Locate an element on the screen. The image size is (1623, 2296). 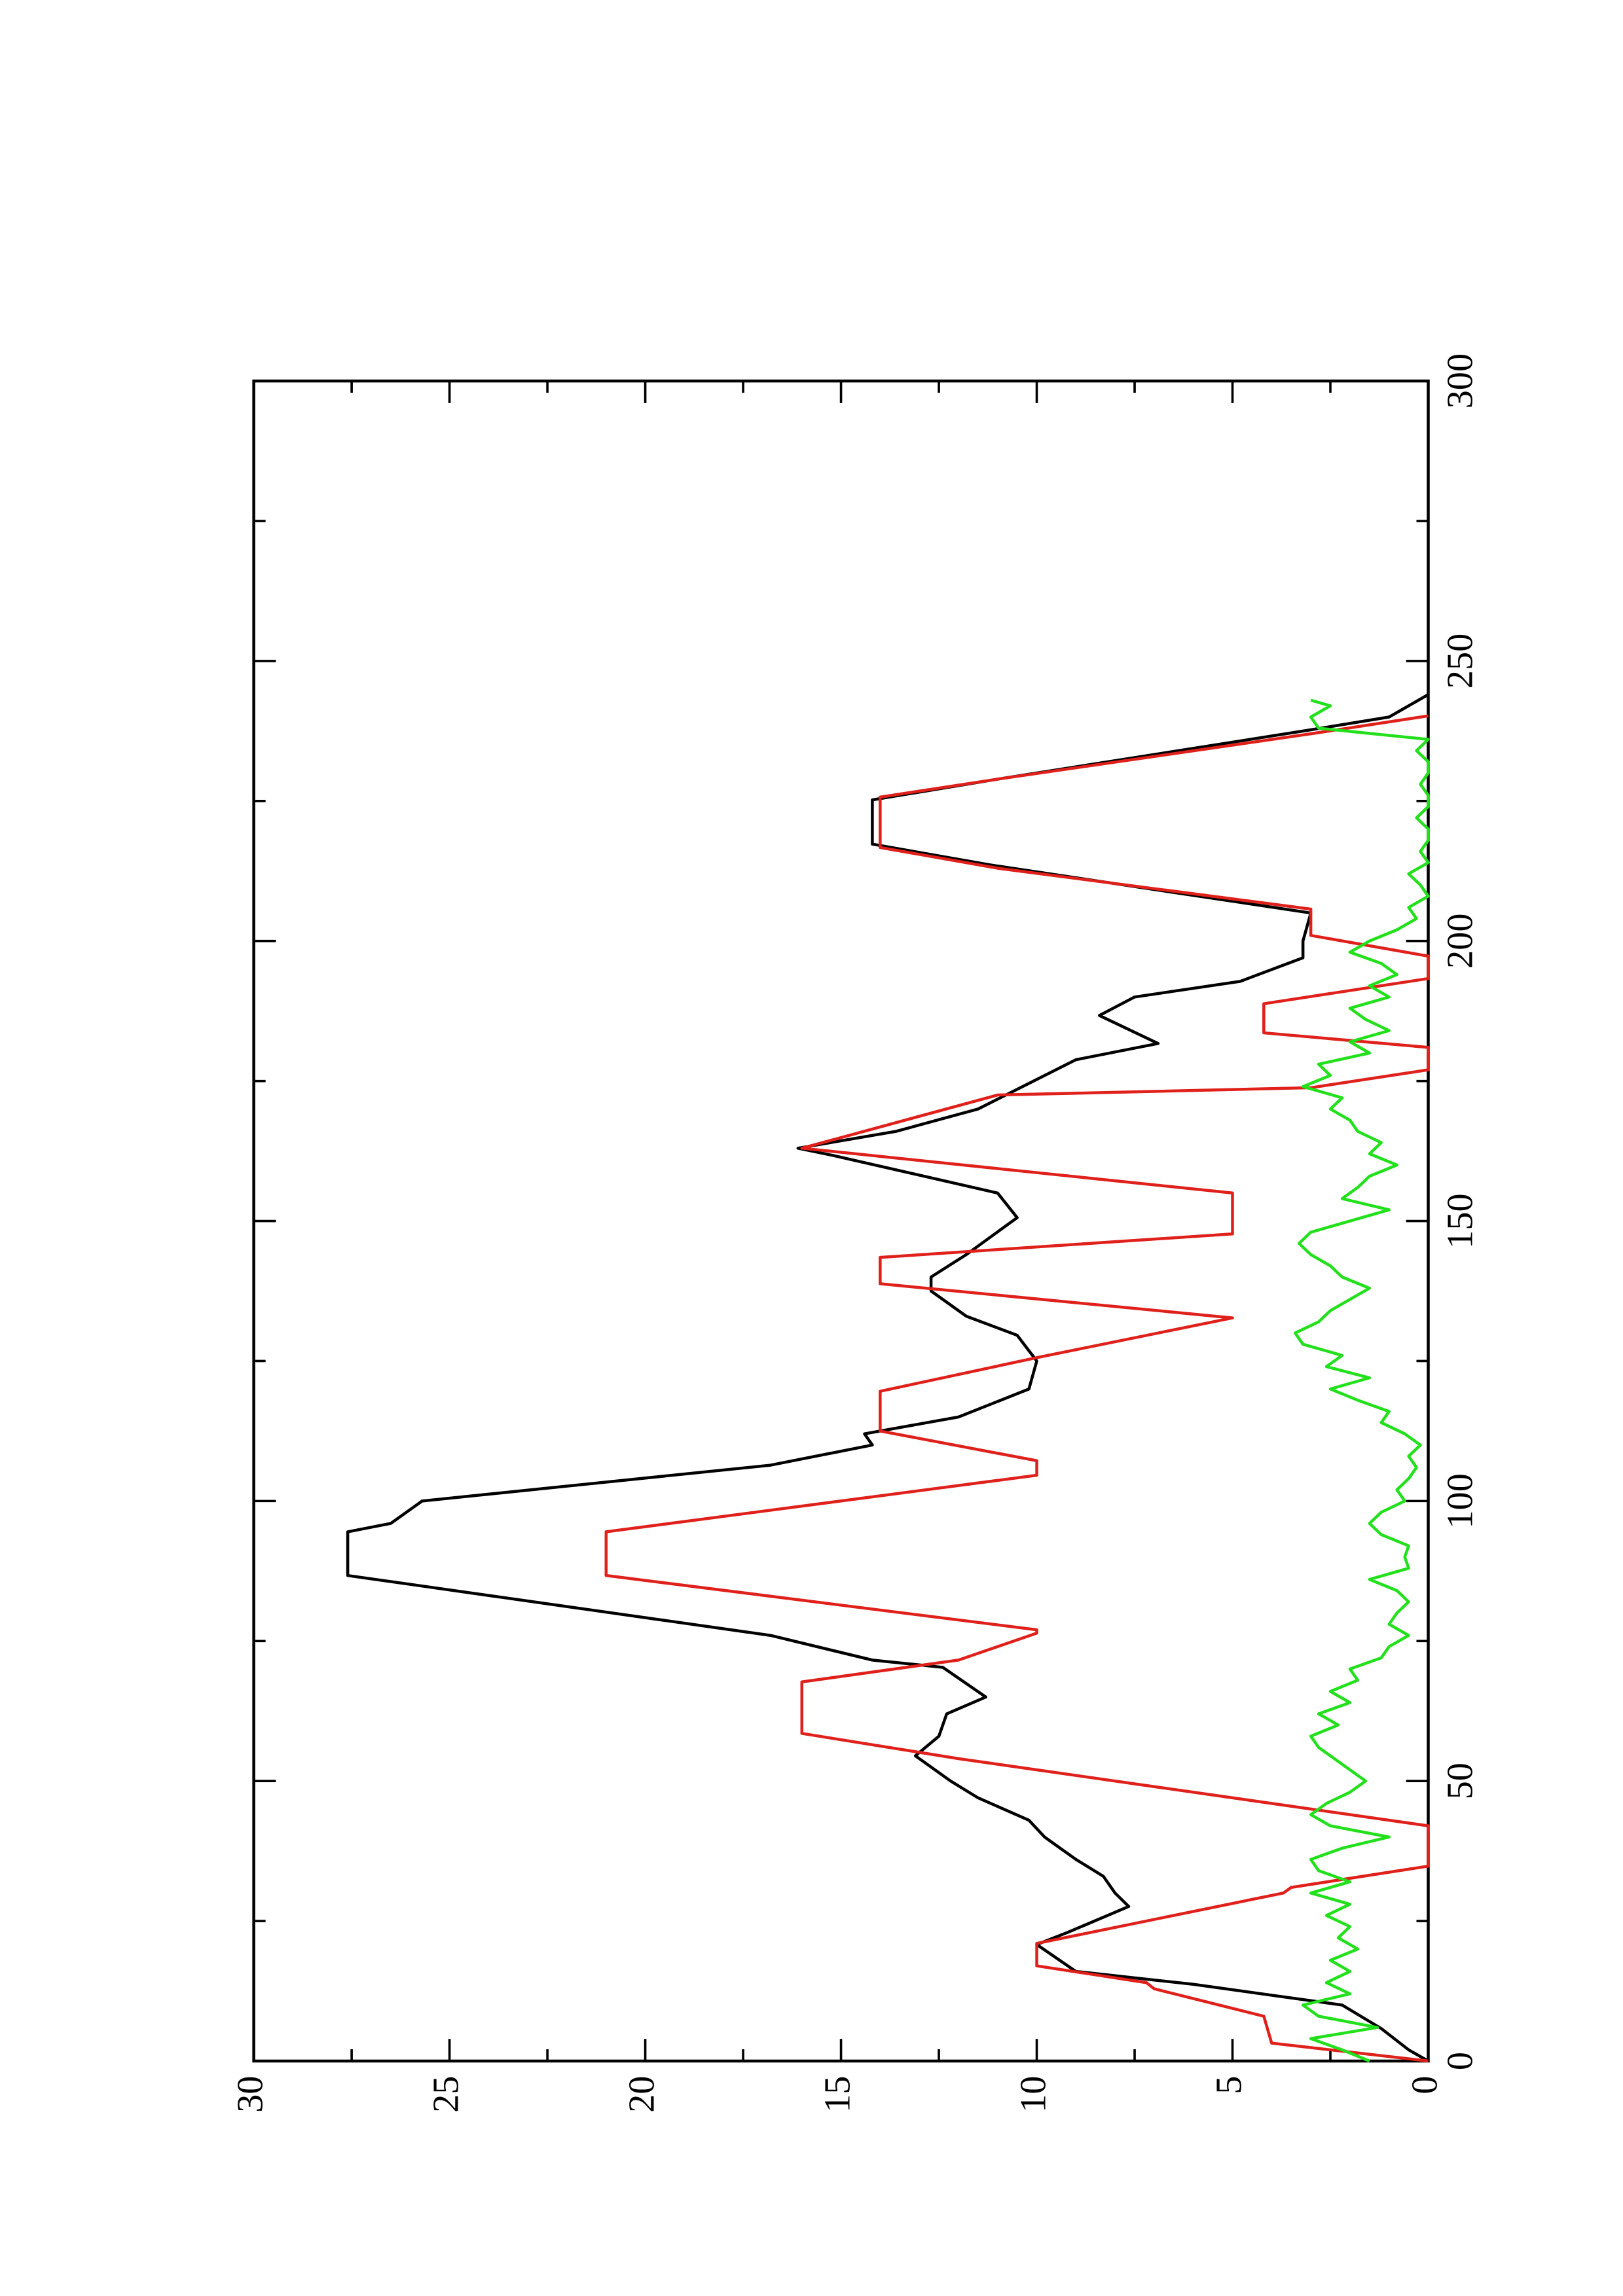
y-tick-label: 20 is located at coordinates (642, 2094).